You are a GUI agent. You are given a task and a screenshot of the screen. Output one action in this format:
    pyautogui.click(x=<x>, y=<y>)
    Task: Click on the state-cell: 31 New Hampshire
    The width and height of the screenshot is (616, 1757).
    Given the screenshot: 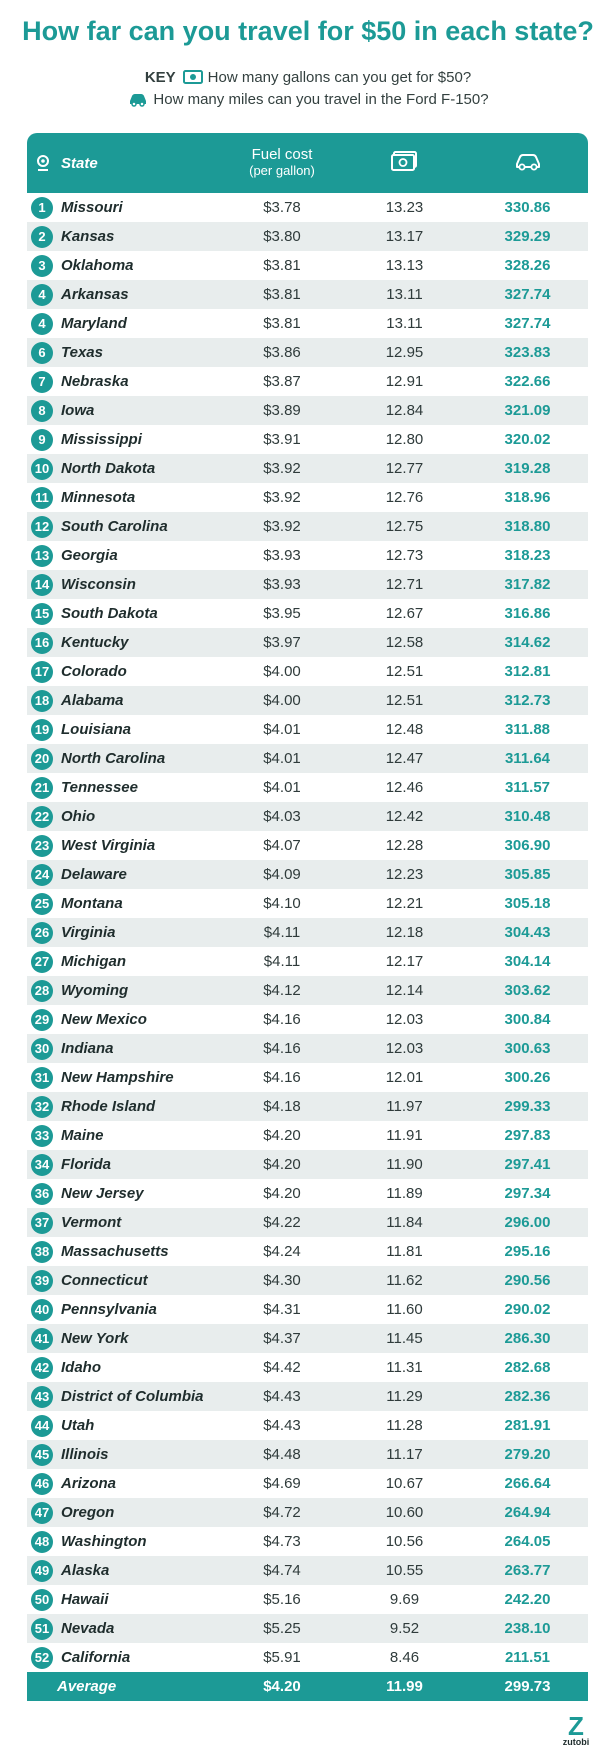 What is the action you would take?
    pyautogui.click(x=124, y=1077)
    